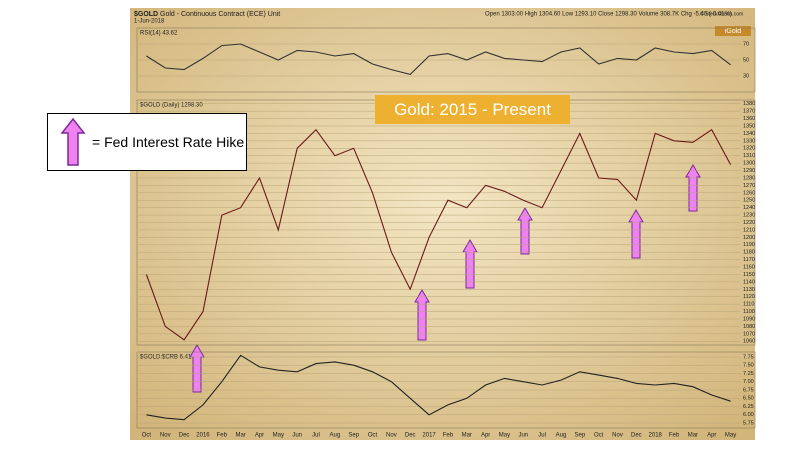 The height and width of the screenshot is (450, 805). I want to click on y-tick-label: 1170, so click(749, 260).